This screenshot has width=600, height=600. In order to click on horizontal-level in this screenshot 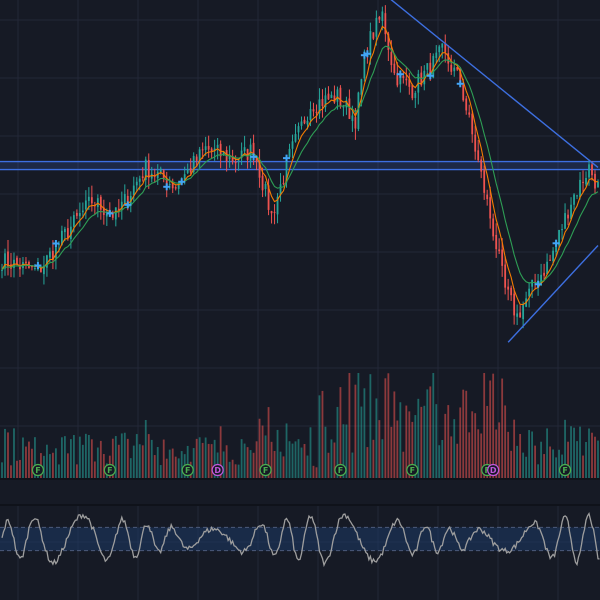, I will do `click(300, 165)`.